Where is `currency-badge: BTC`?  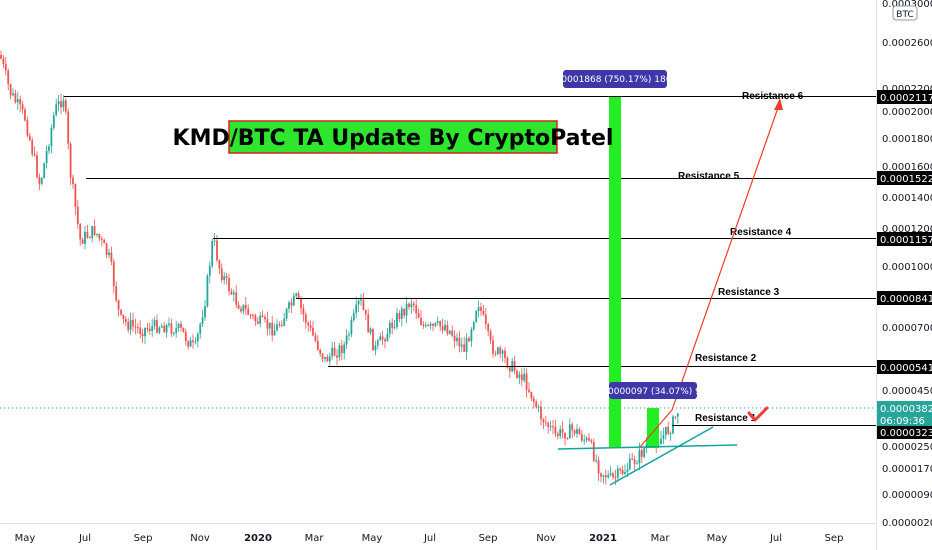 currency-badge: BTC is located at coordinates (905, 13).